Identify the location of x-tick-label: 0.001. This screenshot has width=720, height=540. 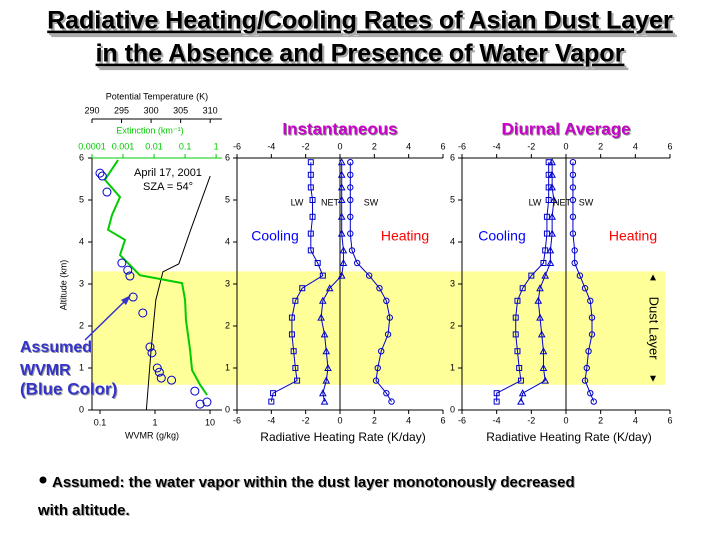
(123, 146).